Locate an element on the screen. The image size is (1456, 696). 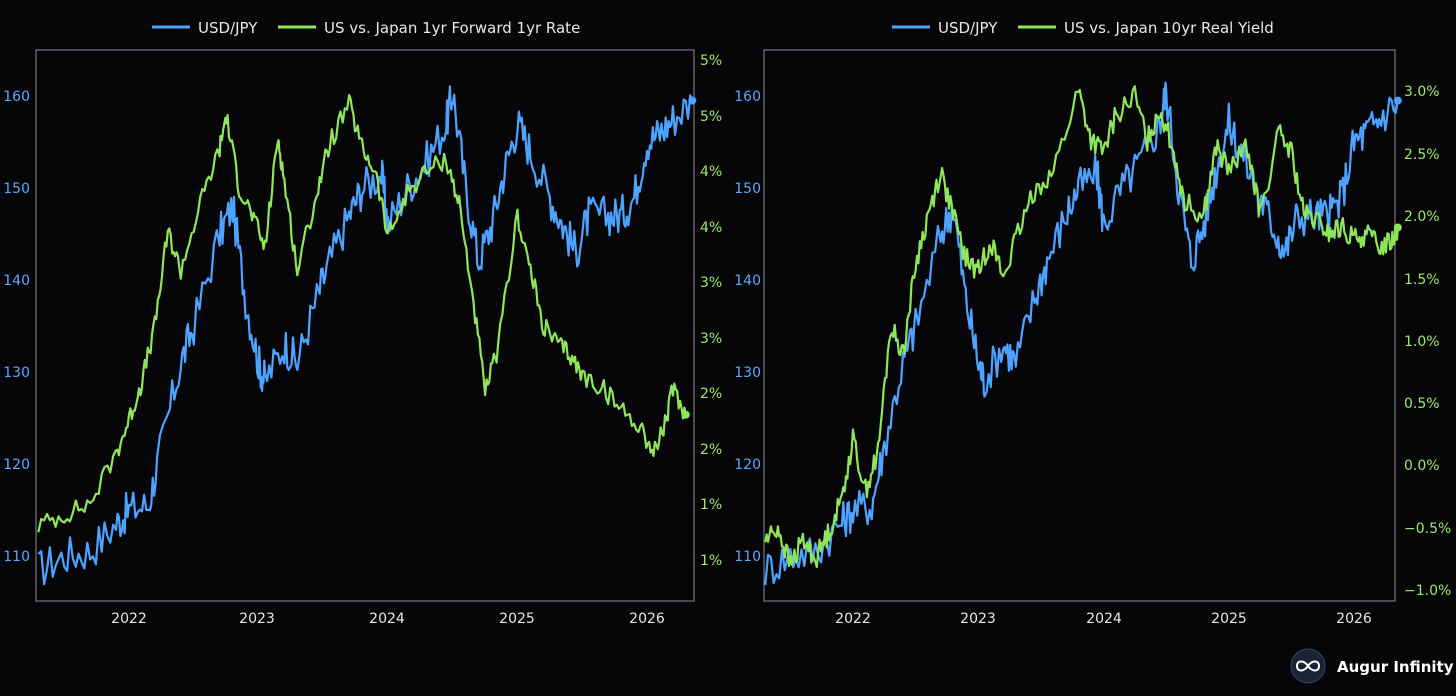
right-y2-tick-3-0: 3.0% is located at coordinates (1422, 92).